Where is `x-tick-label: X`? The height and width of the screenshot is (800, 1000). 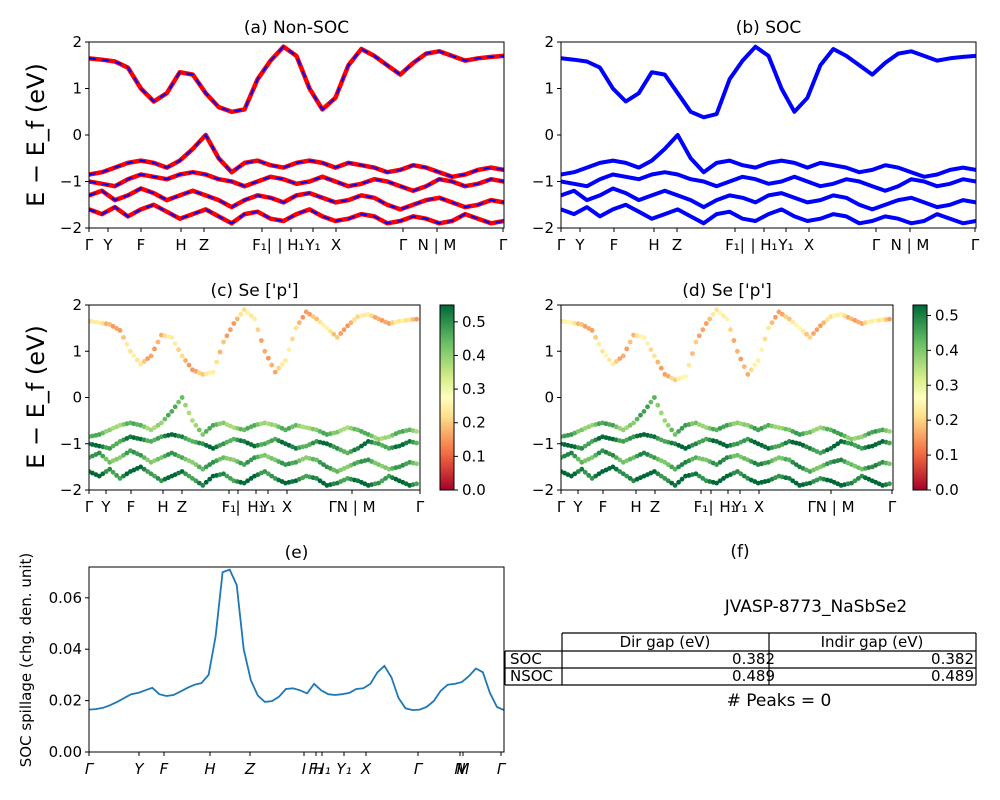 x-tick-label: X is located at coordinates (287, 507).